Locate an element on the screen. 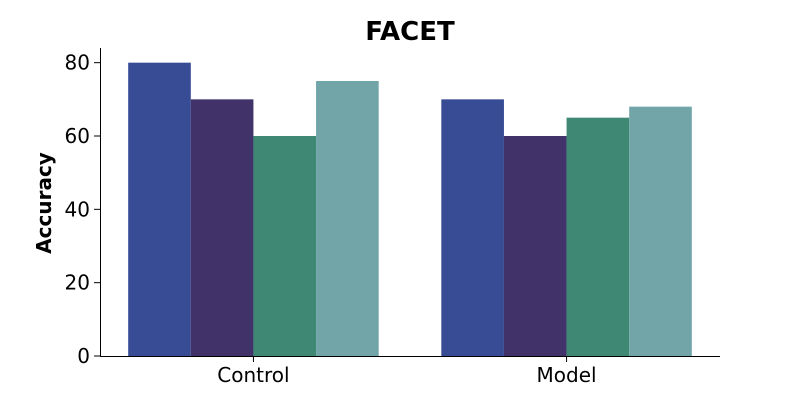 The height and width of the screenshot is (400, 800). y-ticks-group: 0 20 40 60 80 is located at coordinates (82, 209).